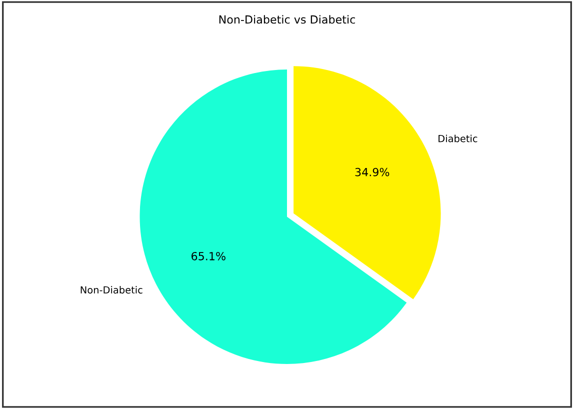 The height and width of the screenshot is (409, 574). What do you see at coordinates (209, 256) in the screenshot?
I see `data-label: 65.1%` at bounding box center [209, 256].